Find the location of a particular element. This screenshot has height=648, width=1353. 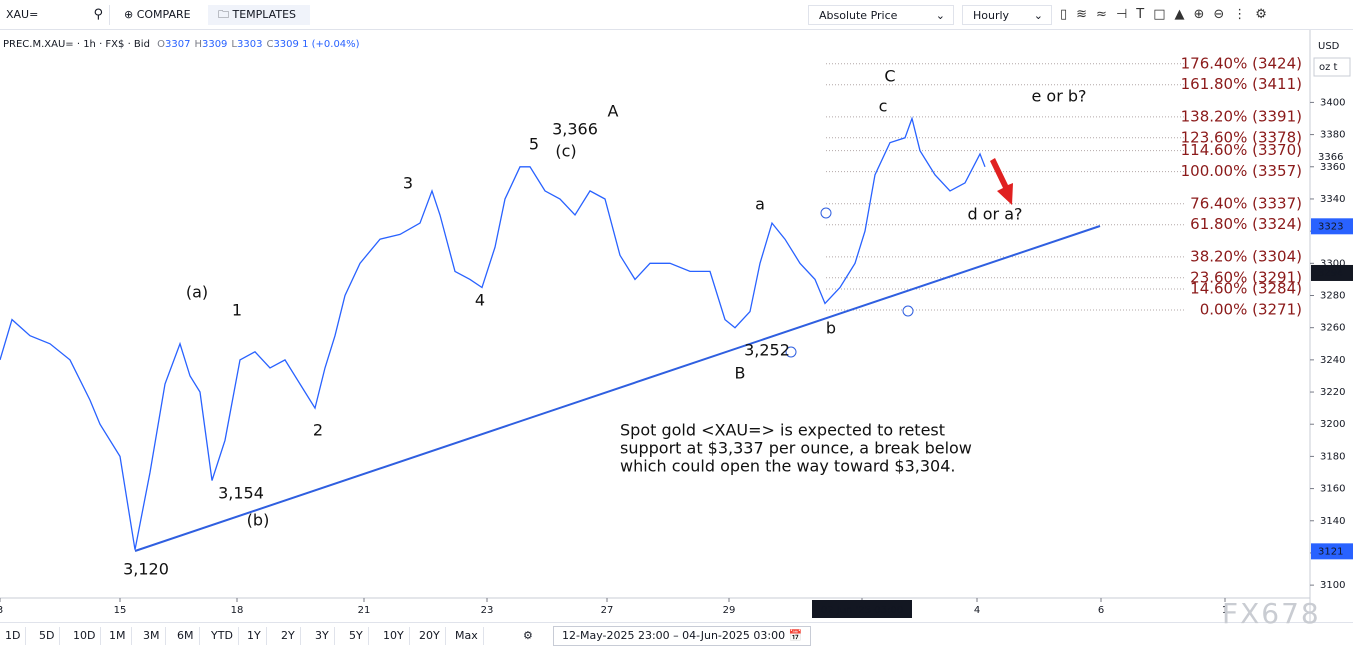

range-button: Max is located at coordinates (467, 636).